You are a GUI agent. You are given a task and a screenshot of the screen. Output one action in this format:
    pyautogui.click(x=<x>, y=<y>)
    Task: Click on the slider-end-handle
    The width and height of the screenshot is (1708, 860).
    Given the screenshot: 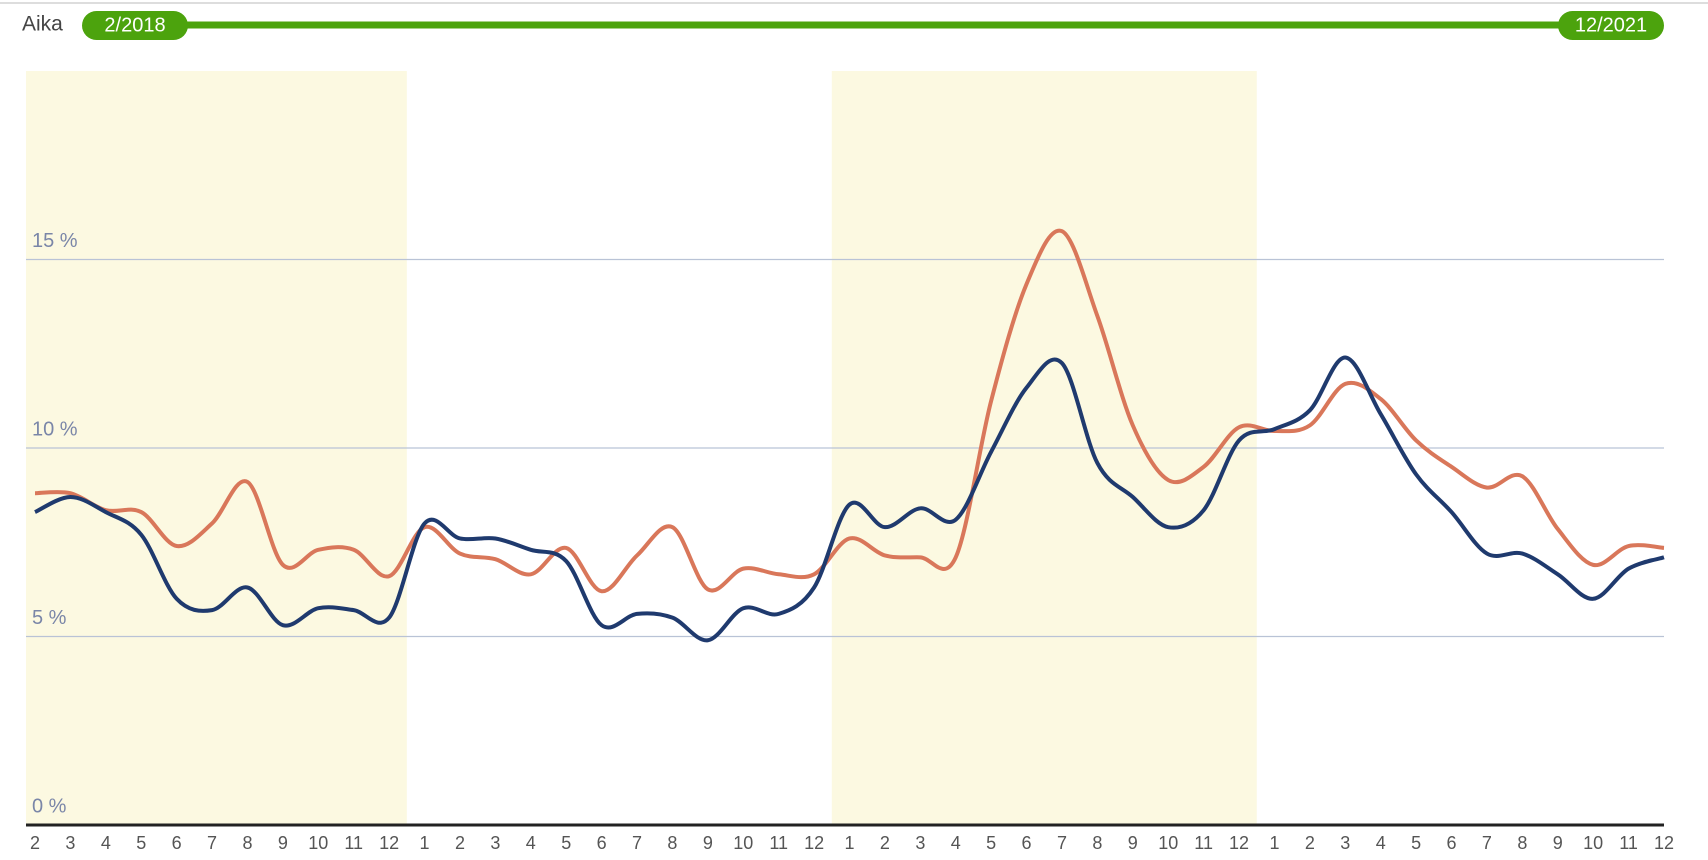 What is the action you would take?
    pyautogui.click(x=1611, y=25)
    